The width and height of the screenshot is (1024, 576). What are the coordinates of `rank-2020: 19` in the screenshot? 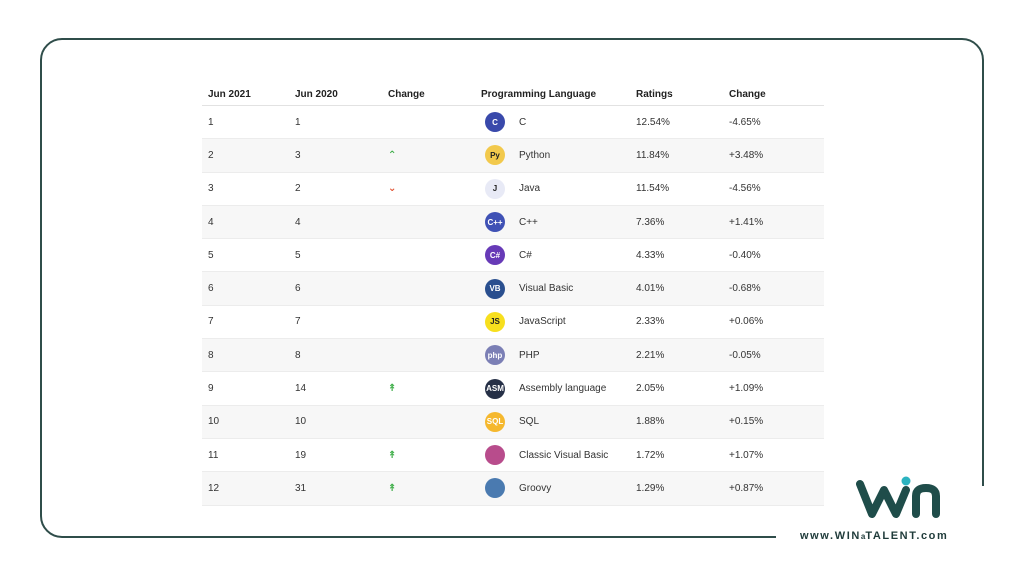 It's located at (301, 455).